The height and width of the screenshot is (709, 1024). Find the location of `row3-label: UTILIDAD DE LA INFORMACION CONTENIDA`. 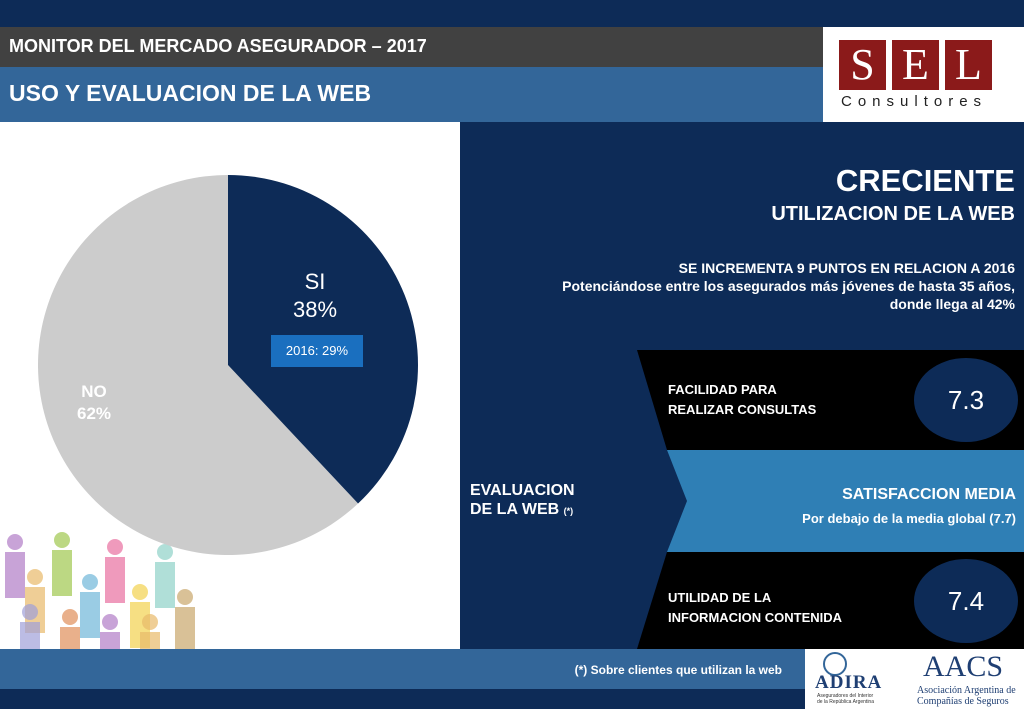

row3-label: UTILIDAD DE LA INFORMACION CONTENIDA is located at coordinates (755, 608).